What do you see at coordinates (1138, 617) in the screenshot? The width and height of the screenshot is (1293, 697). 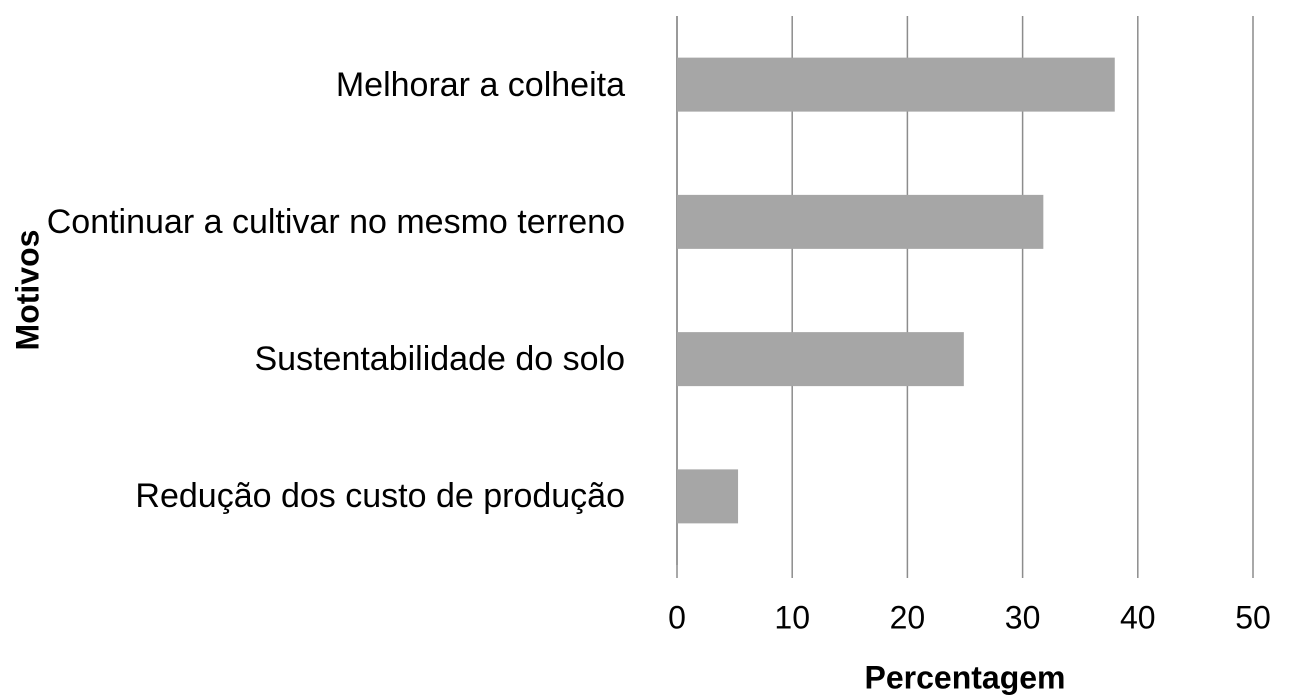 I see `x-tick-label: 40` at bounding box center [1138, 617].